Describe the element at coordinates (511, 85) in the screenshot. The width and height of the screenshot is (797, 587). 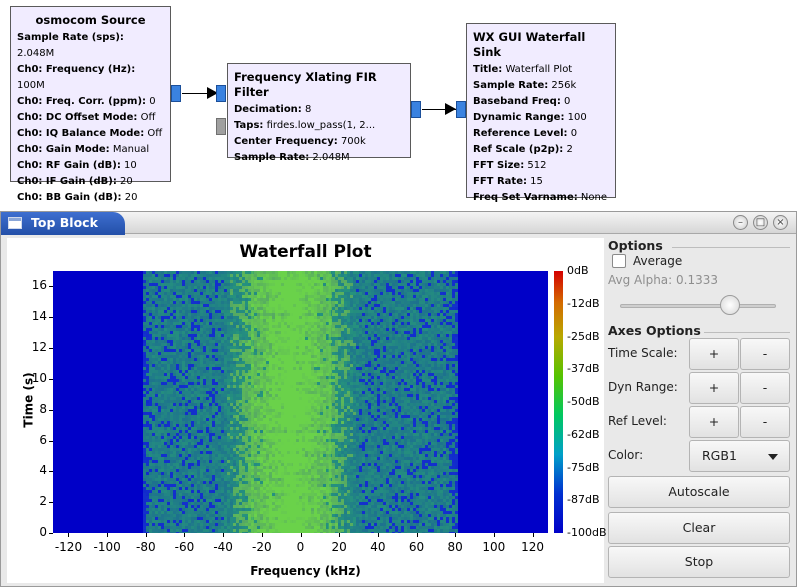
I see `param-name: Sample Rate:` at that location.